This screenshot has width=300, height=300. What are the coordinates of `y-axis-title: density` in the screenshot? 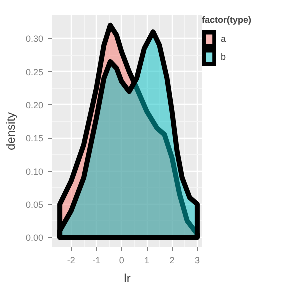 It's located at (11, 131).